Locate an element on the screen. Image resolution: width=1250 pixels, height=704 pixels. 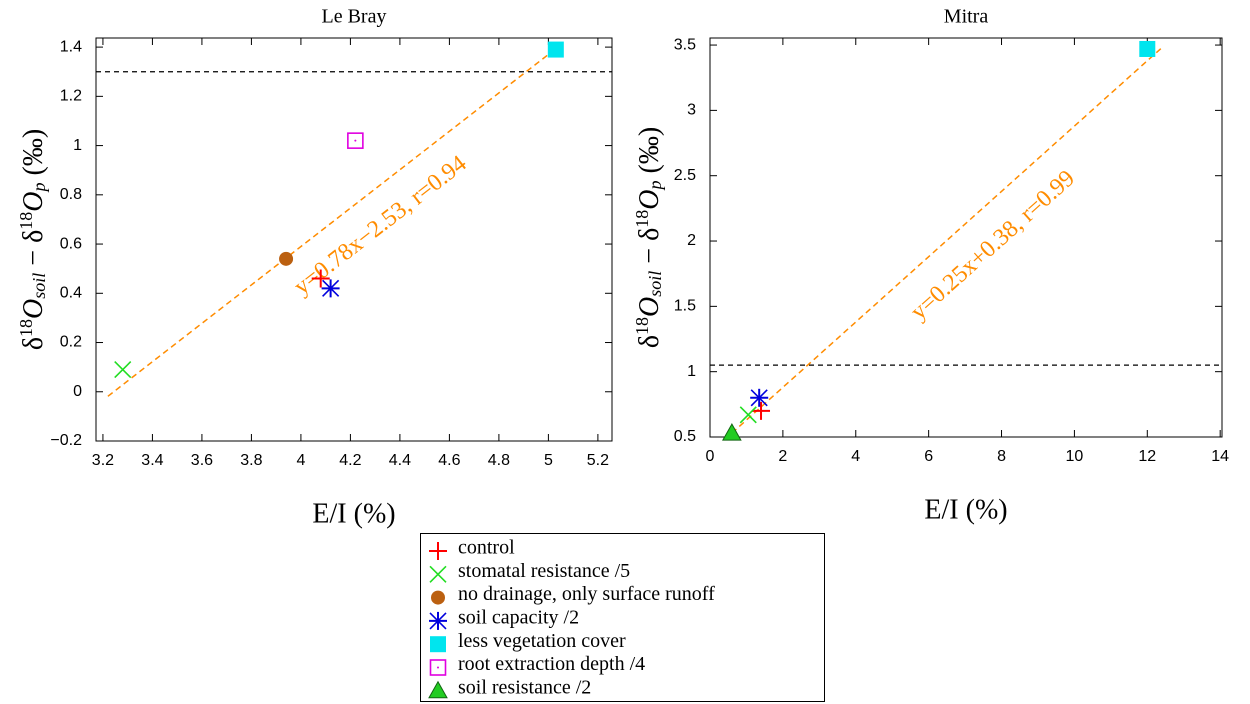
legend-entry: no drainage, only surface runoff is located at coordinates (573, 594).